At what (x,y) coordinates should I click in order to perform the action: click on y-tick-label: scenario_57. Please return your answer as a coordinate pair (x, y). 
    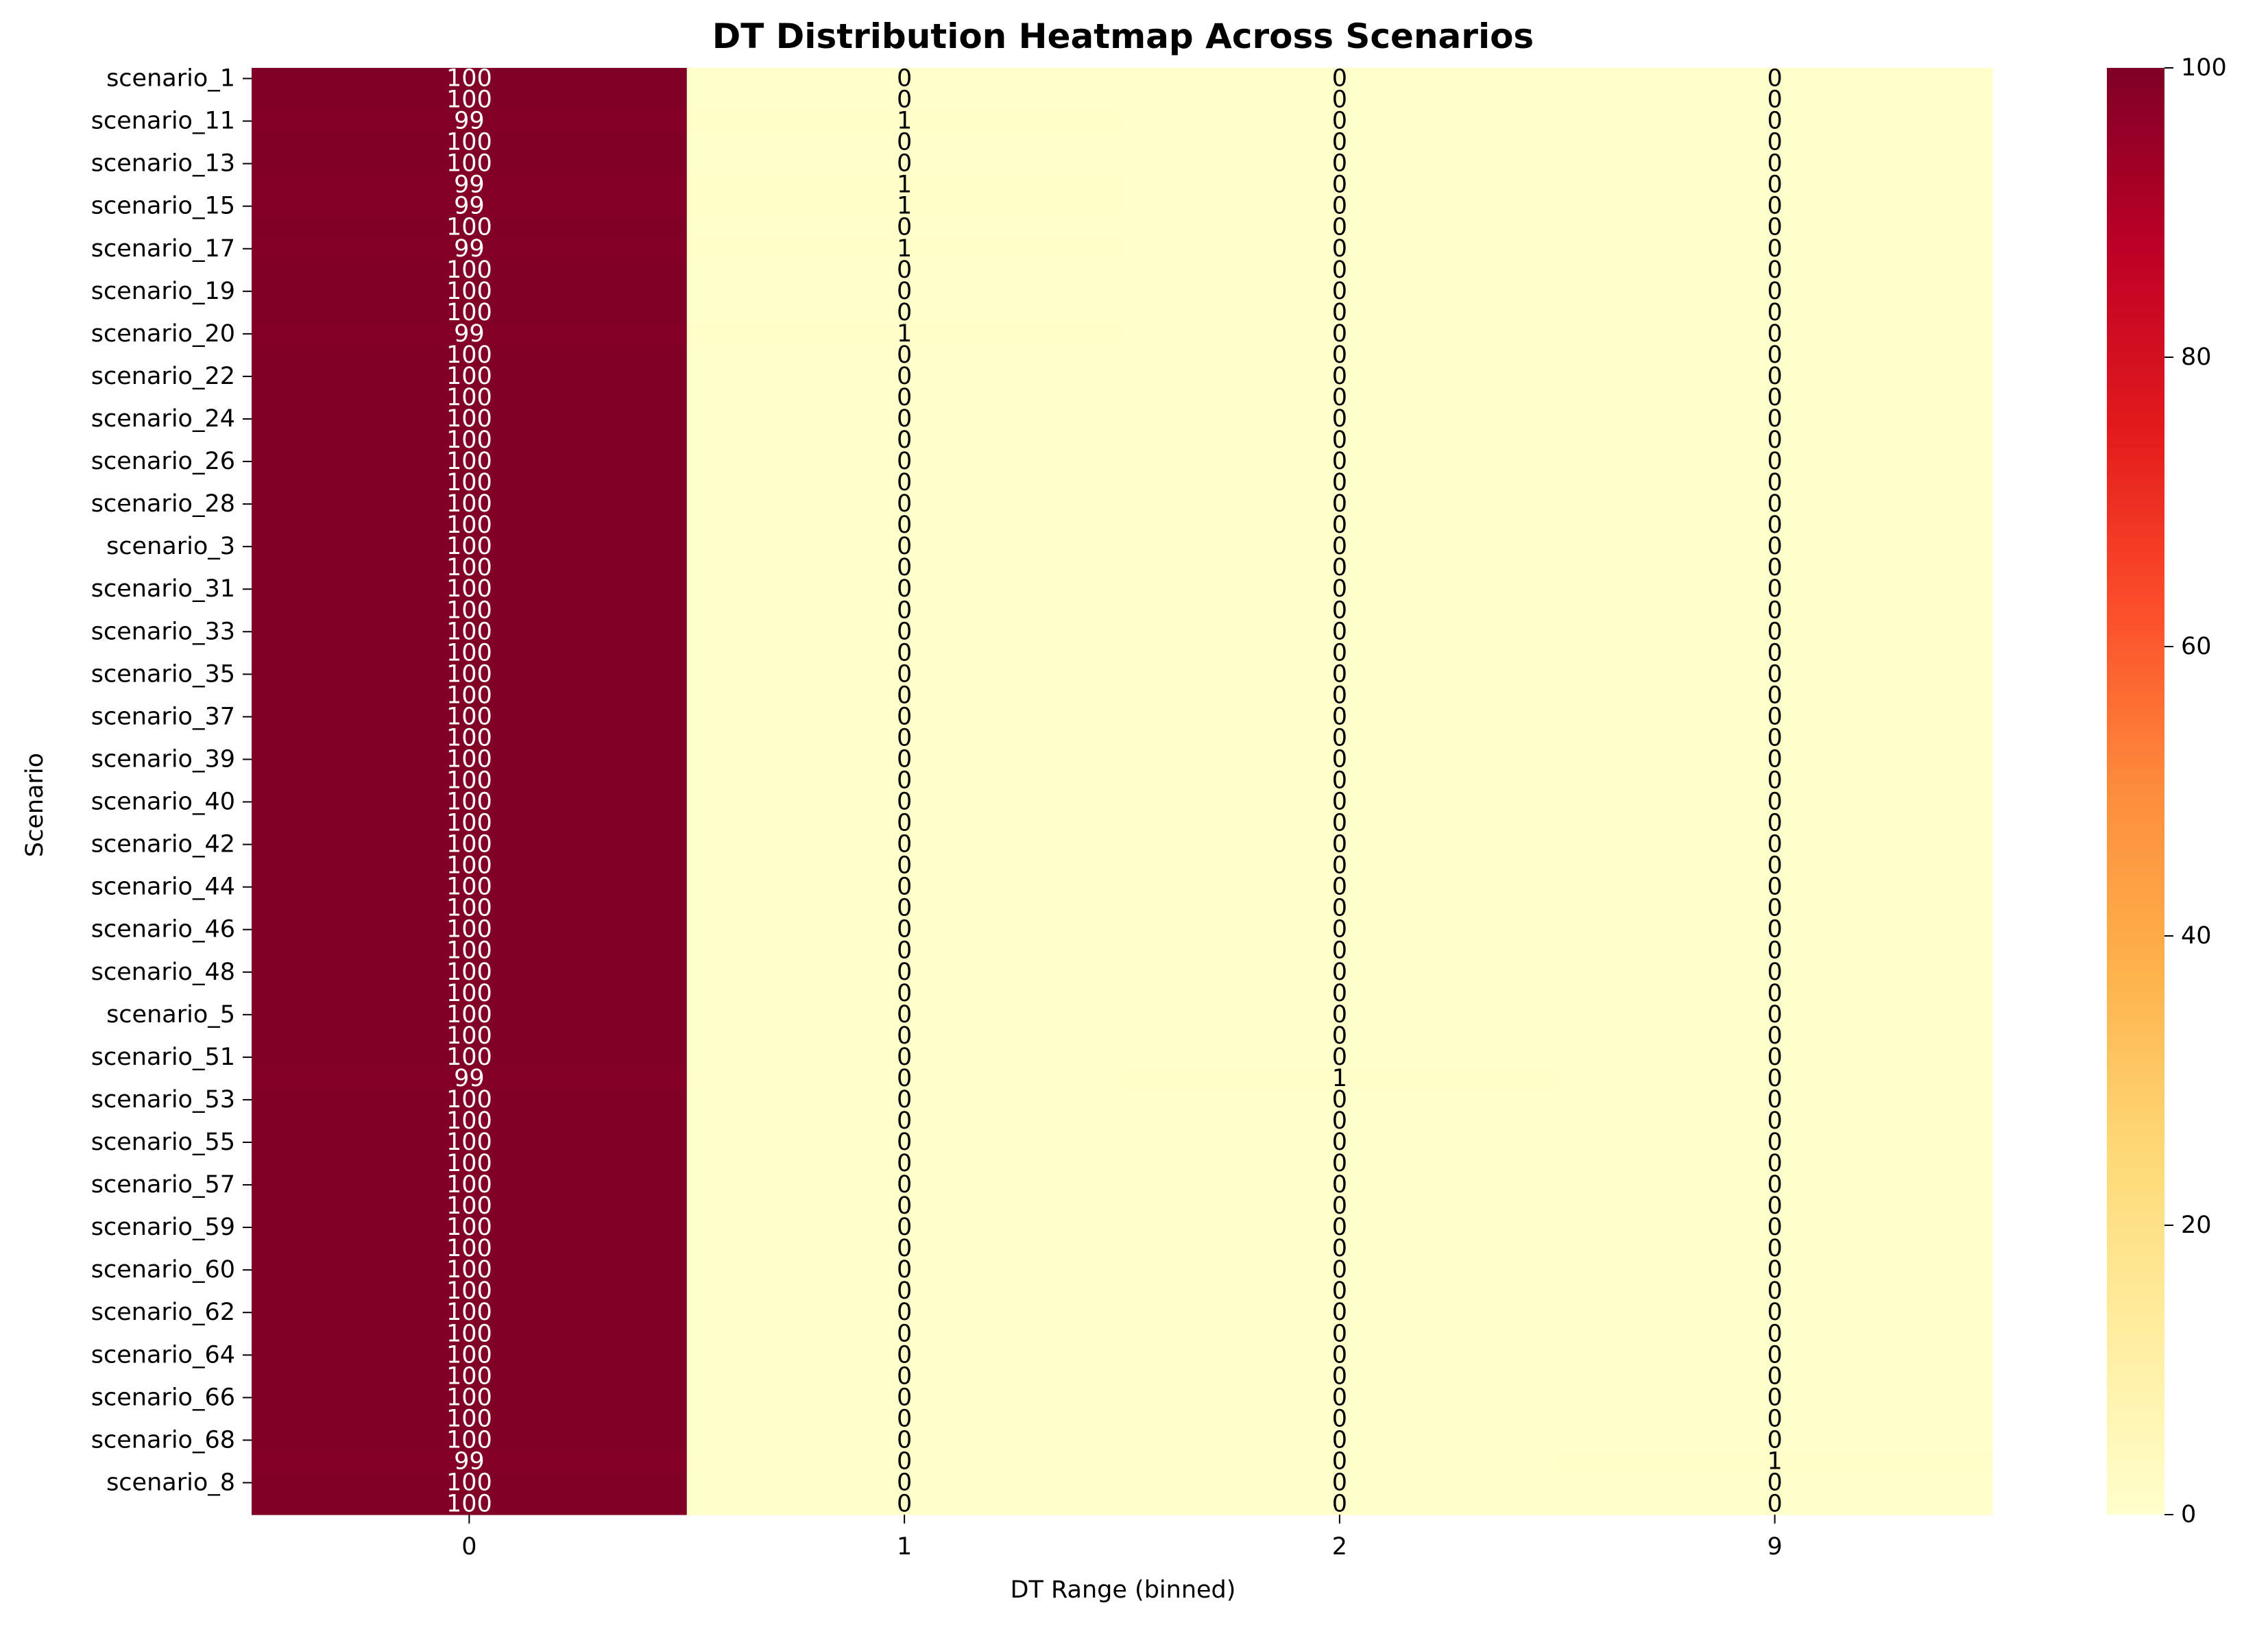
    Looking at the image, I should click on (163, 1185).